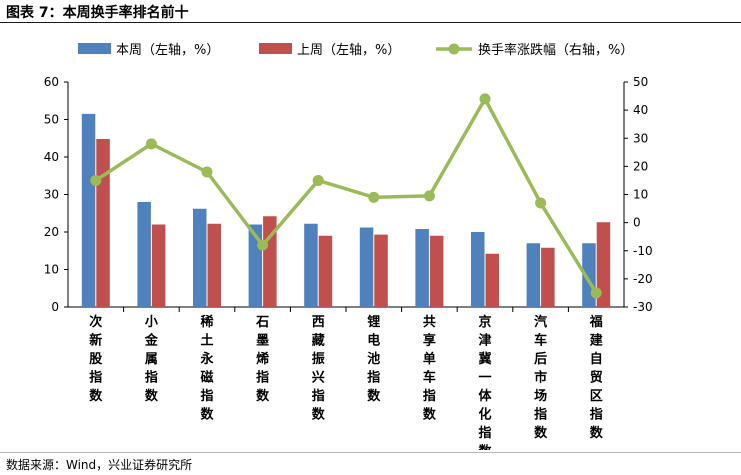 The image size is (741, 475). What do you see at coordinates (485, 382) in the screenshot?
I see `x-category-label: 京津冀一体化指数` at bounding box center [485, 382].